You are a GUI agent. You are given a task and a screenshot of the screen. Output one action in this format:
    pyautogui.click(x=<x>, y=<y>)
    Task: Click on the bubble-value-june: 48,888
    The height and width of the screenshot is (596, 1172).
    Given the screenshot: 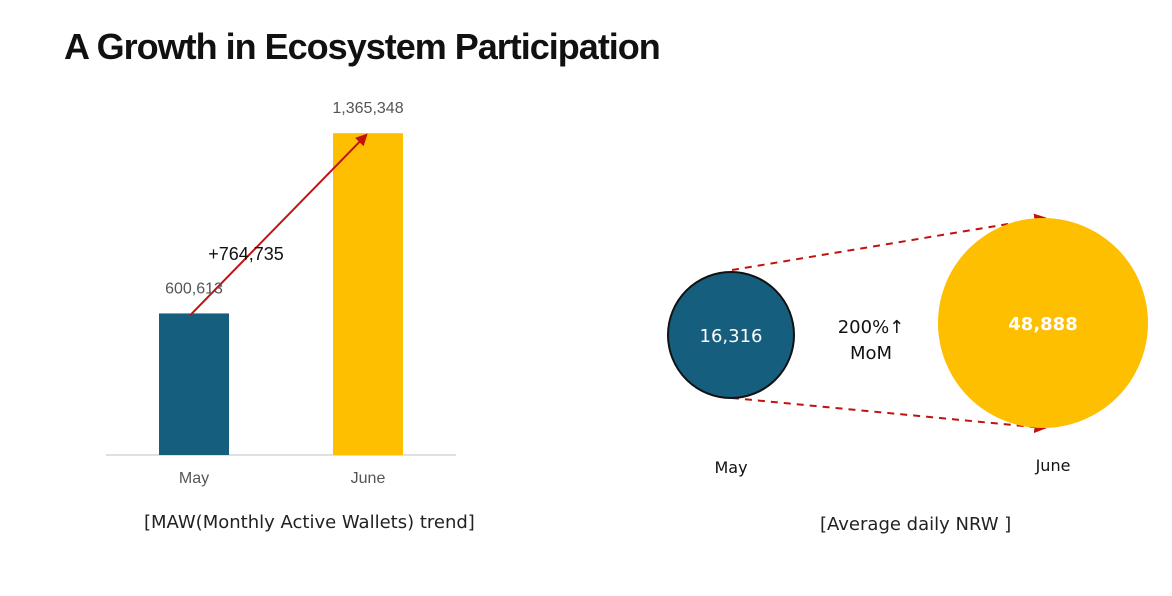 What is the action you would take?
    pyautogui.click(x=1042, y=324)
    